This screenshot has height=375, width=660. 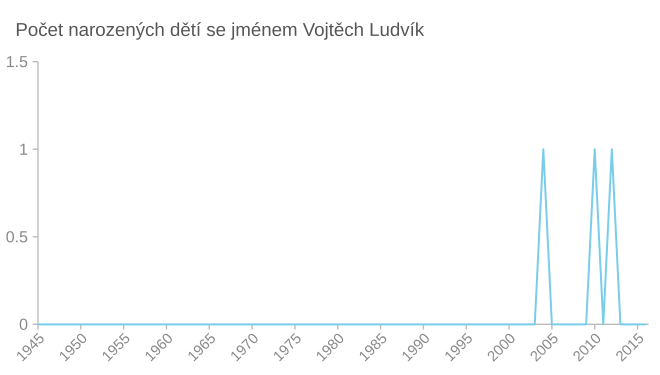 What do you see at coordinates (17, 62) in the screenshot?
I see `y-tick-label: 1.5` at bounding box center [17, 62].